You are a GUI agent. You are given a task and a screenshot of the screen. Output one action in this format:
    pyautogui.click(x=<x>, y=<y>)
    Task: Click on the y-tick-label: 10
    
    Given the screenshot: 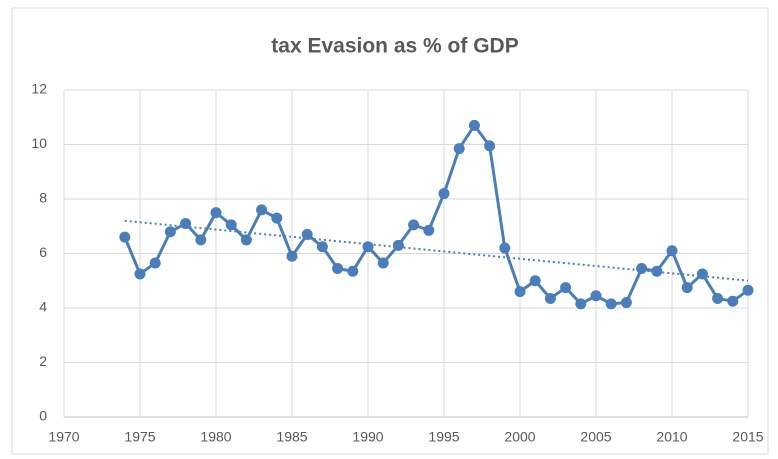 What is the action you would take?
    pyautogui.click(x=39, y=143)
    